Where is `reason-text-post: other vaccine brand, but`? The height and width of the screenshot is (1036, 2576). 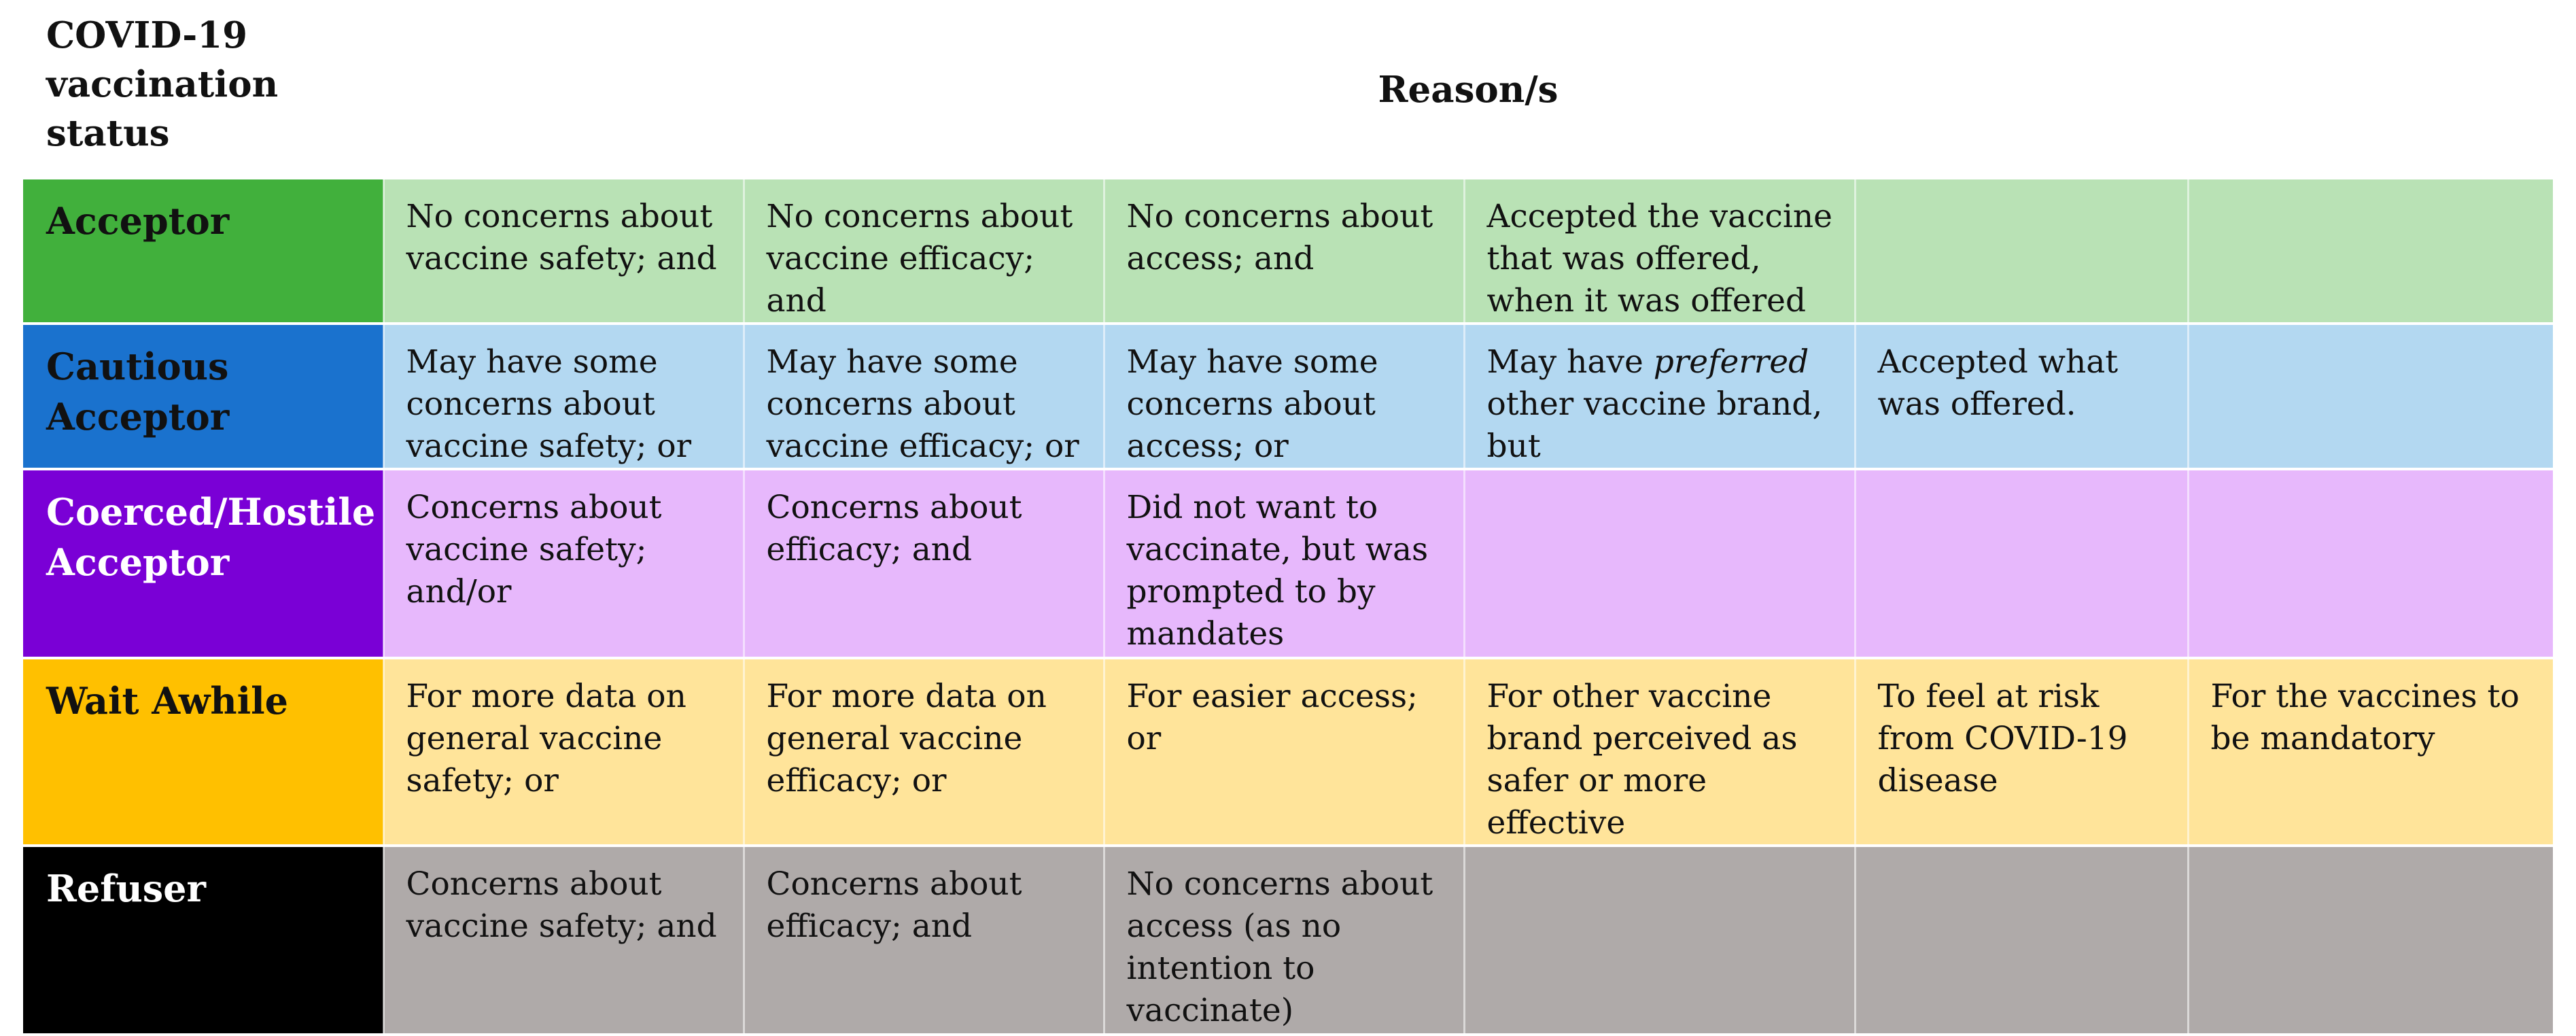
reason-text-post: other vaccine brand, but is located at coordinates (1654, 425).